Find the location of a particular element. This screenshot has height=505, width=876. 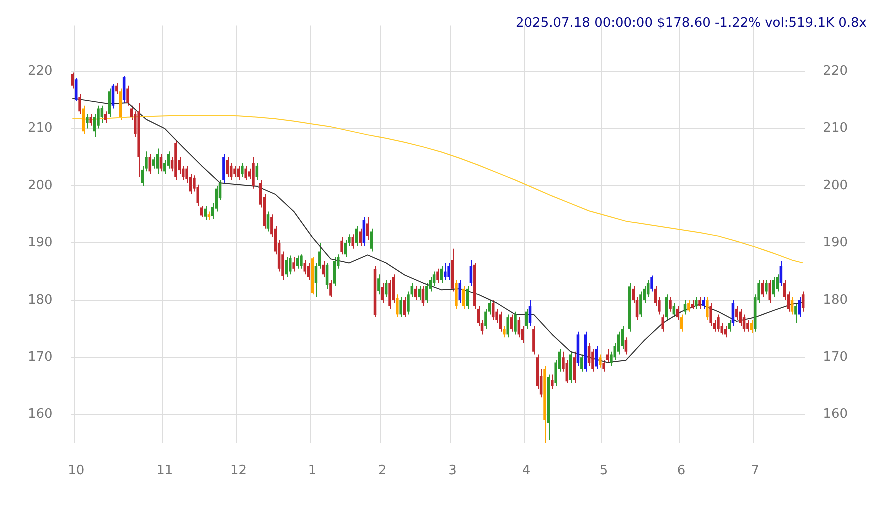

y2-tick-label: 210 is located at coordinates (835, 128).